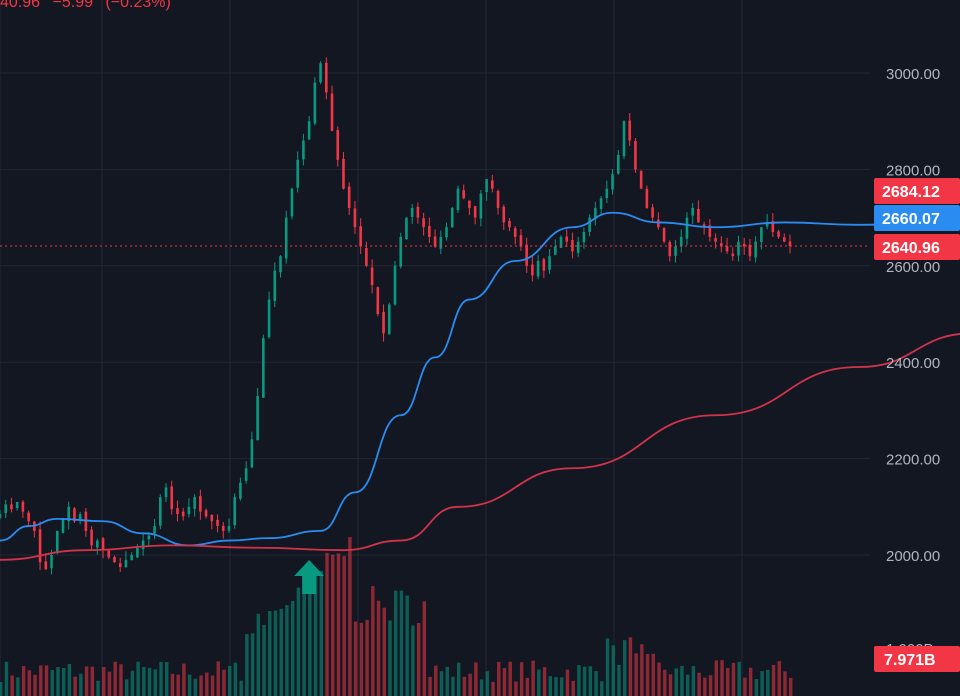 The height and width of the screenshot is (696, 960). What do you see at coordinates (913, 267) in the screenshot?
I see `y-tick-label: 2600.00` at bounding box center [913, 267].